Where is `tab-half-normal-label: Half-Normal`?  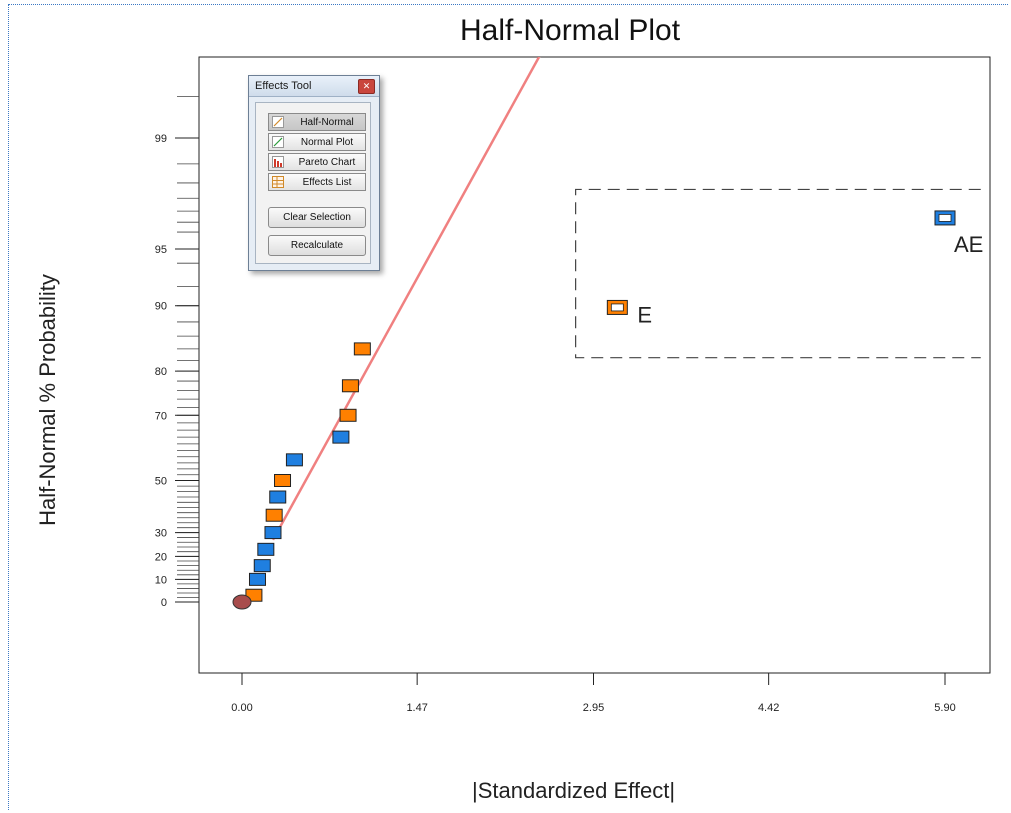
tab-half-normal-label: Half-Normal is located at coordinates (327, 122).